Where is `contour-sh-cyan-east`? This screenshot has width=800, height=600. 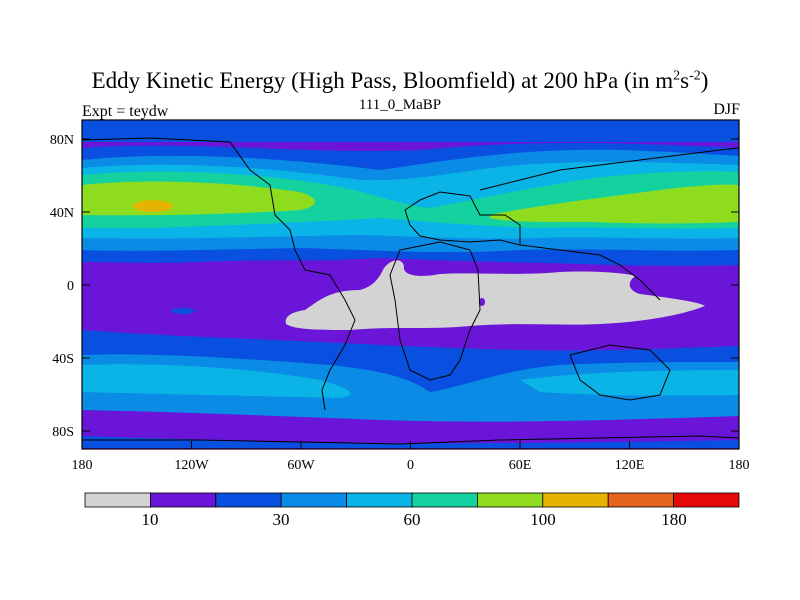
contour-sh-cyan-east is located at coordinates (629, 383).